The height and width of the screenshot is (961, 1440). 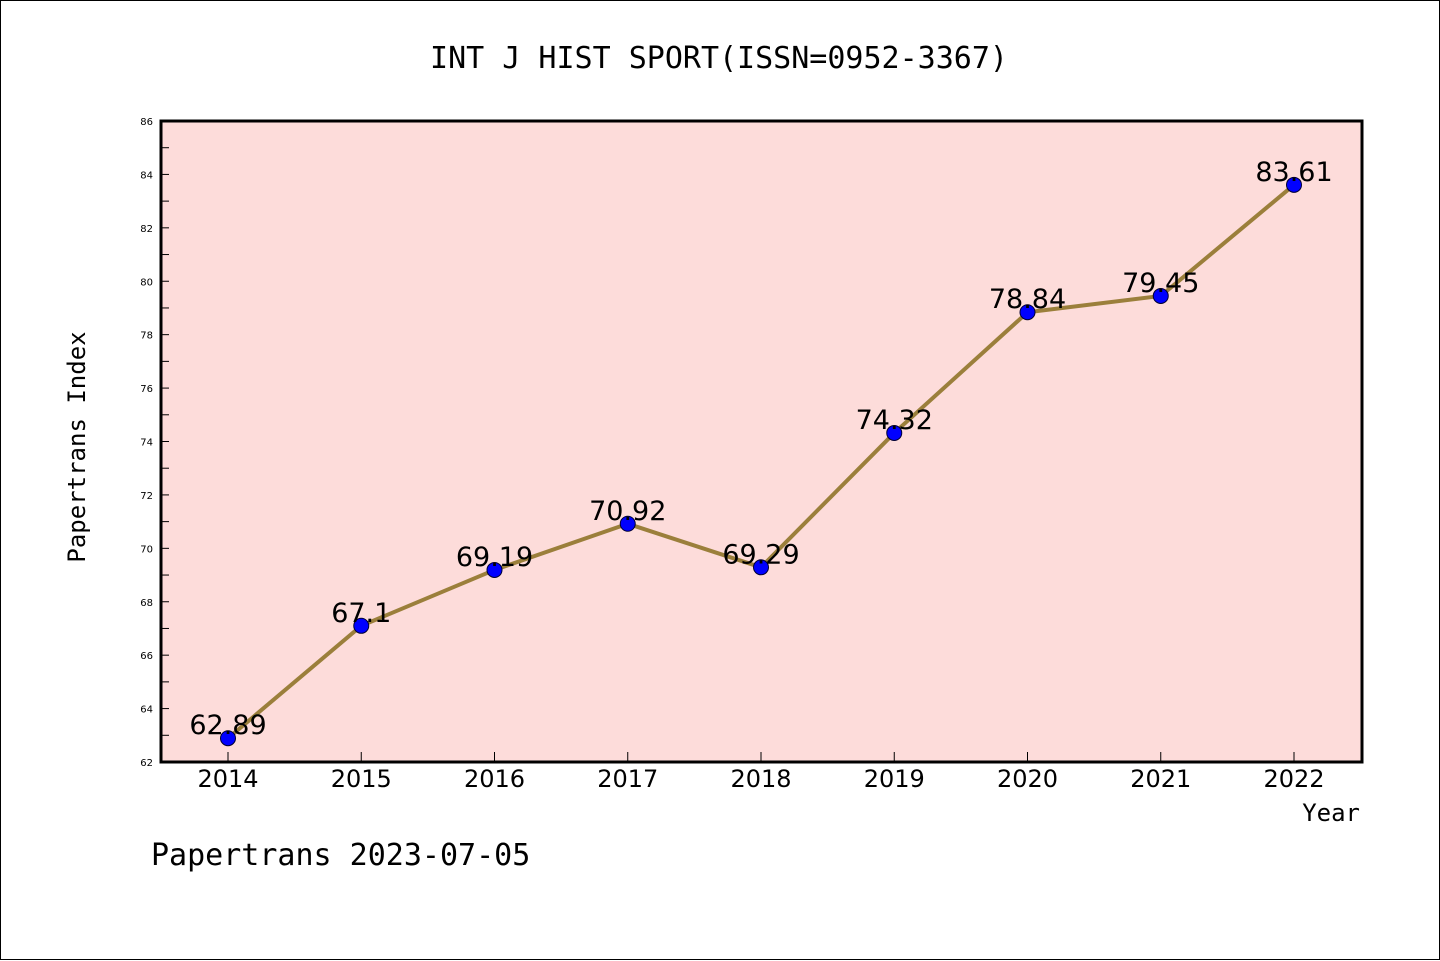 What do you see at coordinates (146, 443) in the screenshot?
I see `y-tick-label: 74` at bounding box center [146, 443].